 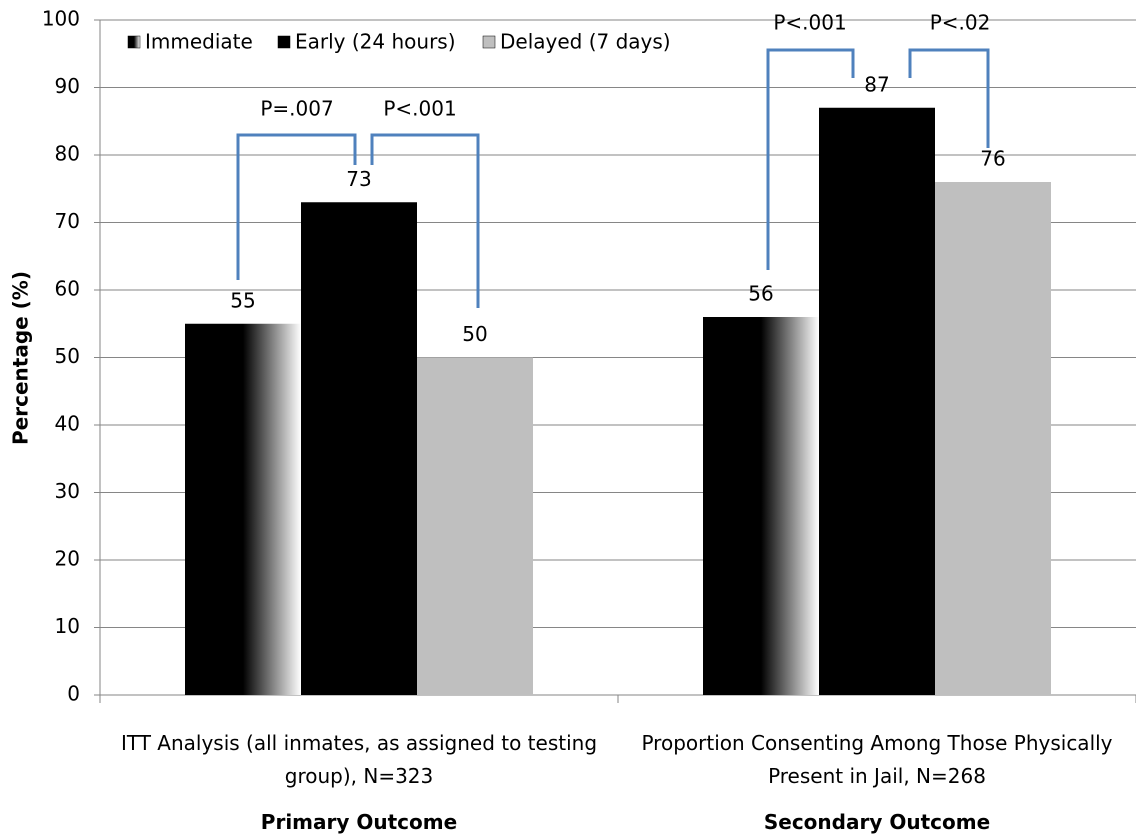 I want to click on y-tick-label: 0, so click(x=73, y=694).